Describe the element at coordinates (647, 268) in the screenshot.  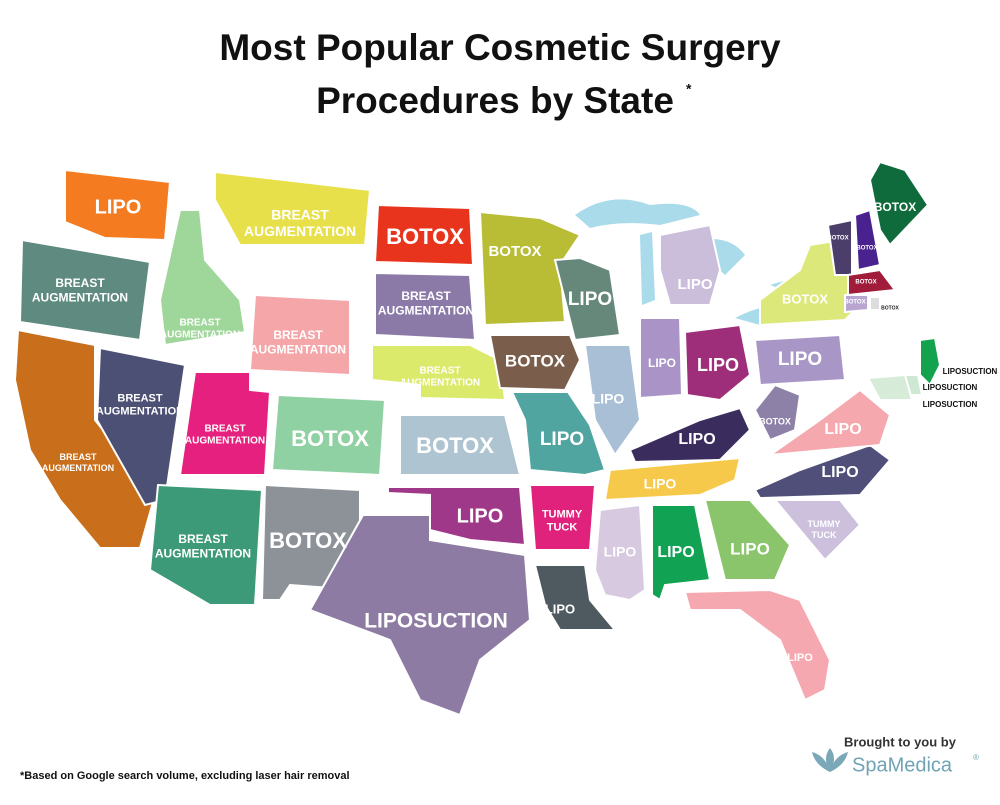
I see `lake` at that location.